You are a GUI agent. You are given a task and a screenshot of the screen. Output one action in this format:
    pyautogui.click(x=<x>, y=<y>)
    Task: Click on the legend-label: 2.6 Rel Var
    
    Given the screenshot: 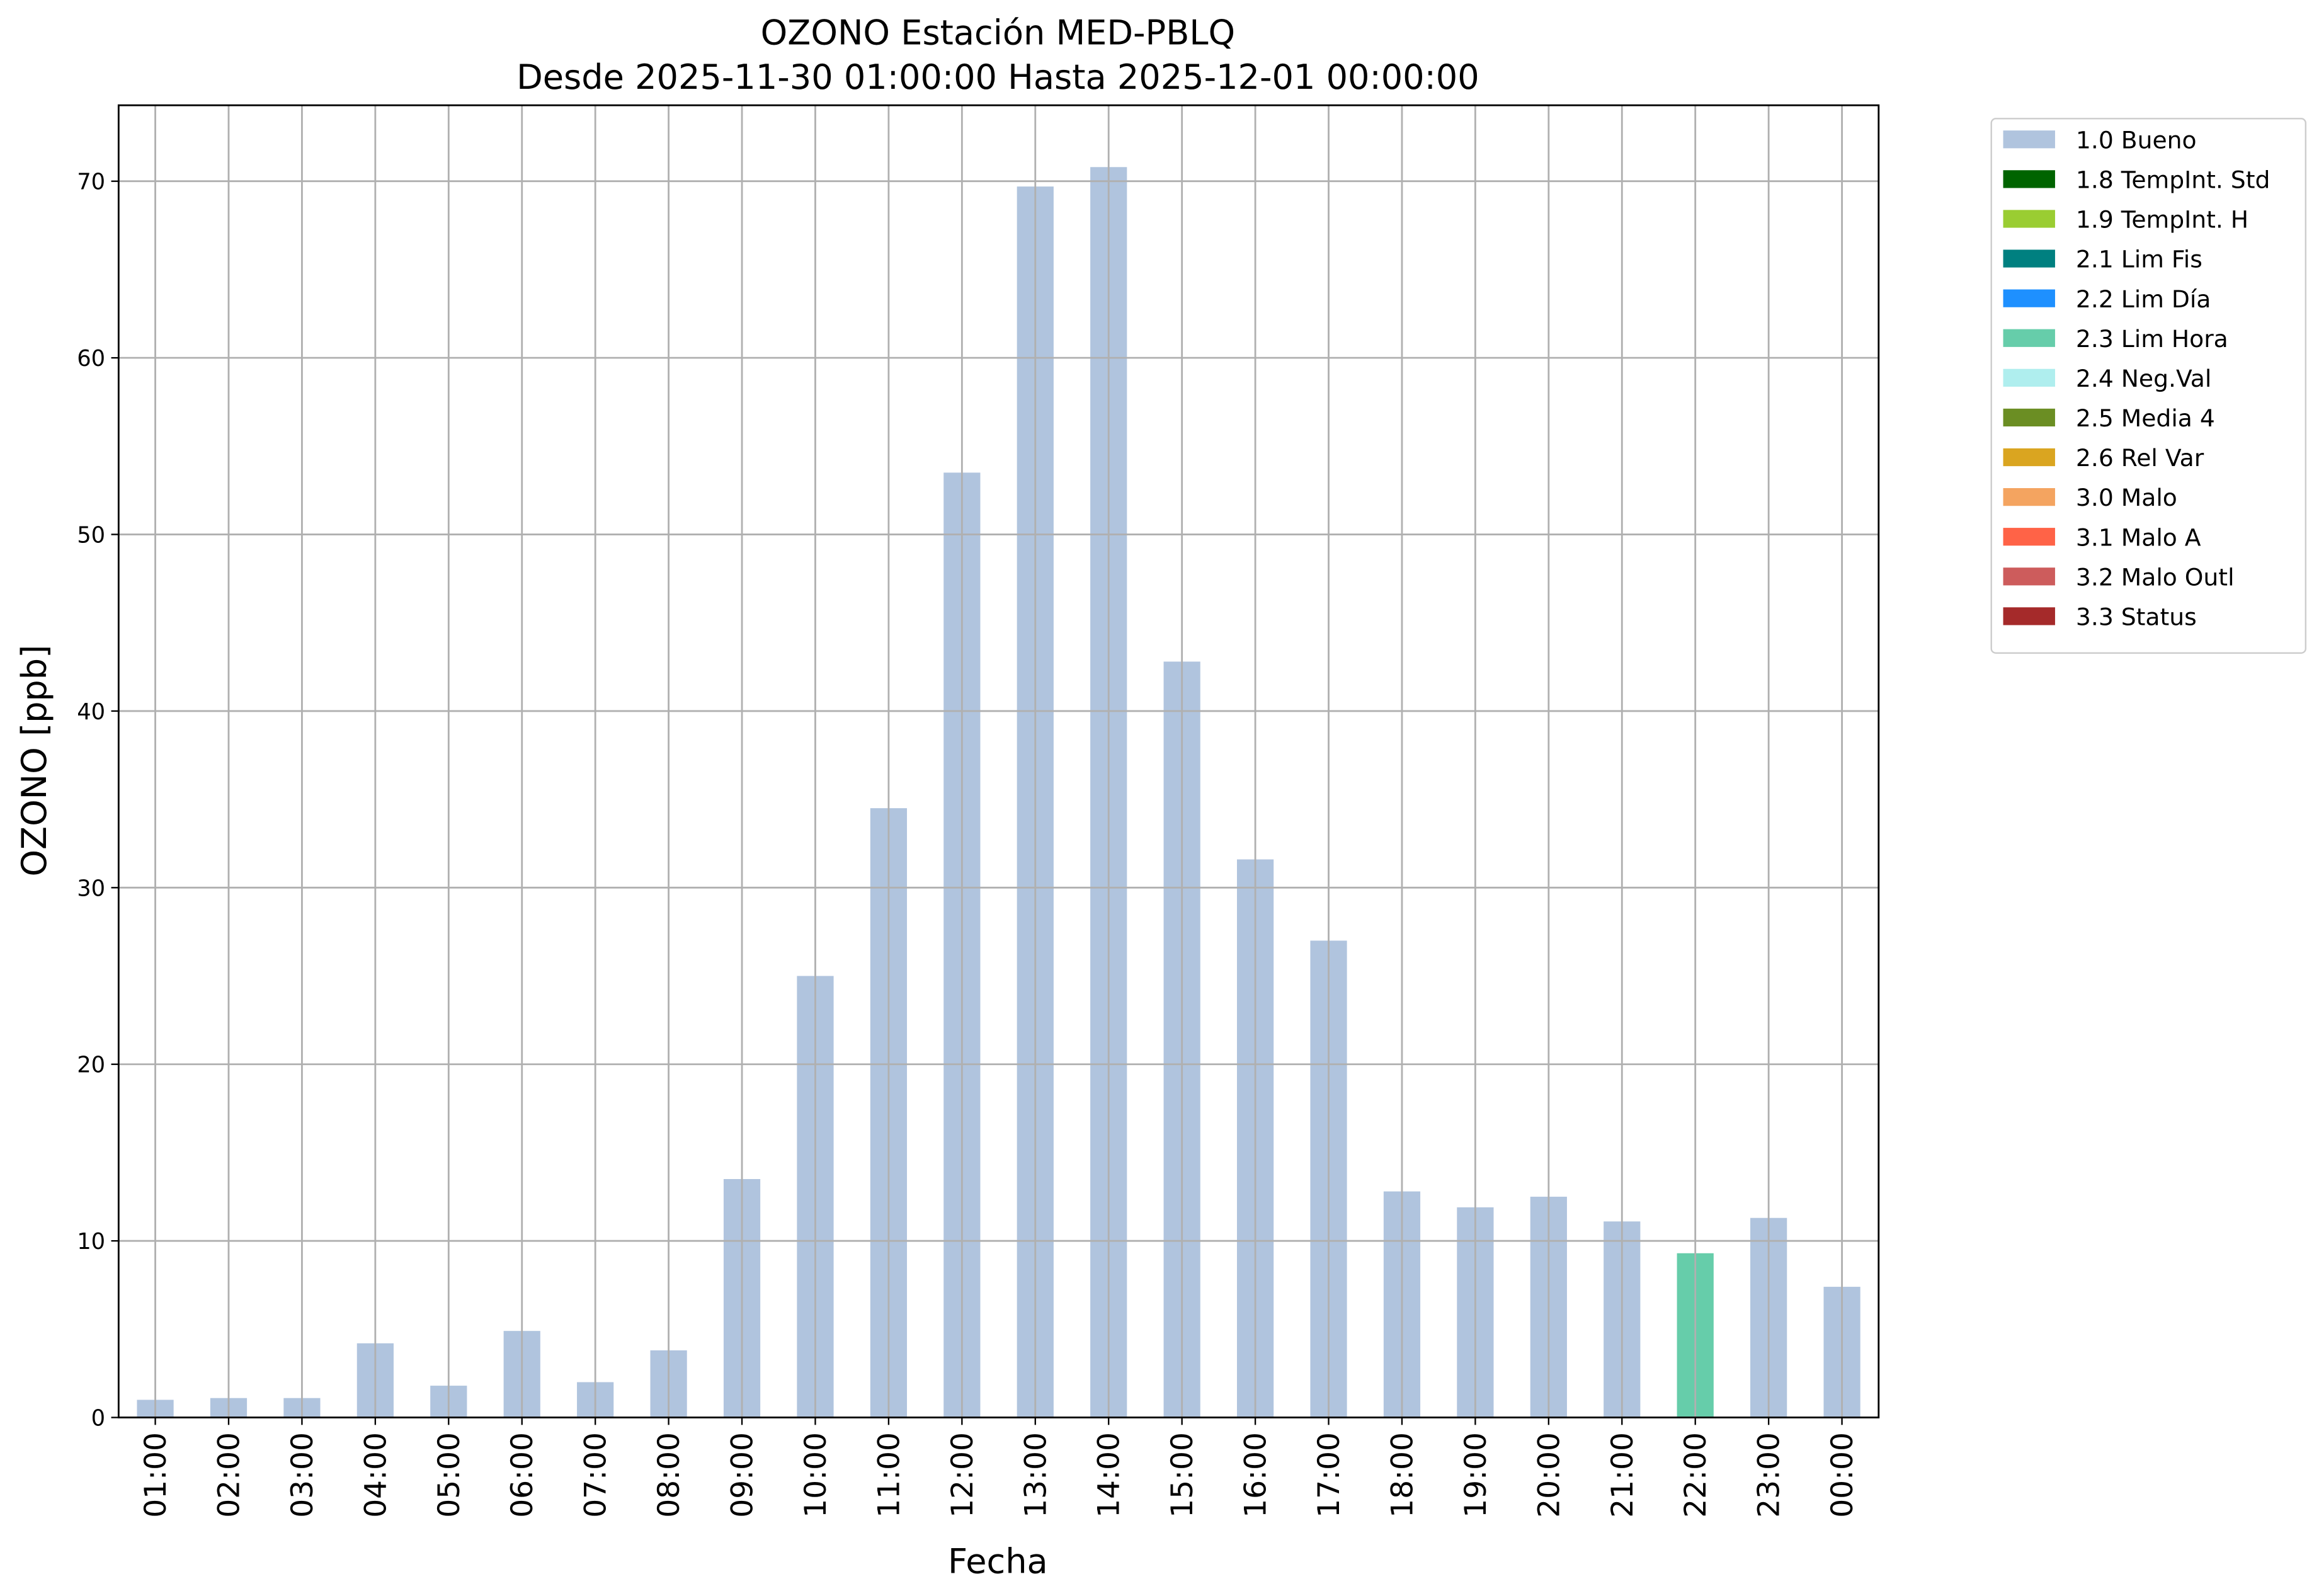 What is the action you would take?
    pyautogui.click(x=2140, y=458)
    